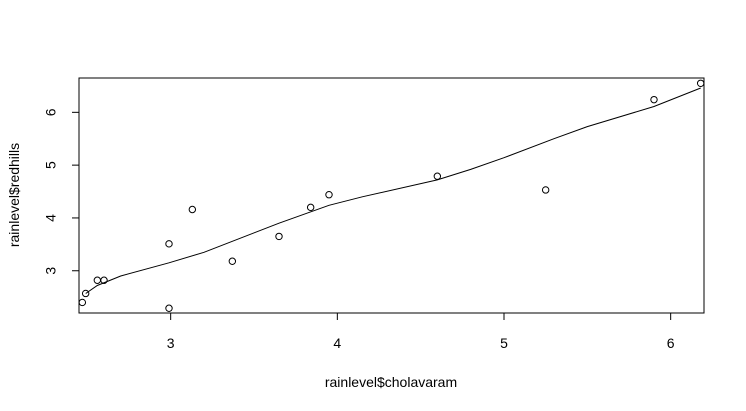  What do you see at coordinates (171, 343) in the screenshot?
I see `x-tick-label: 3` at bounding box center [171, 343].